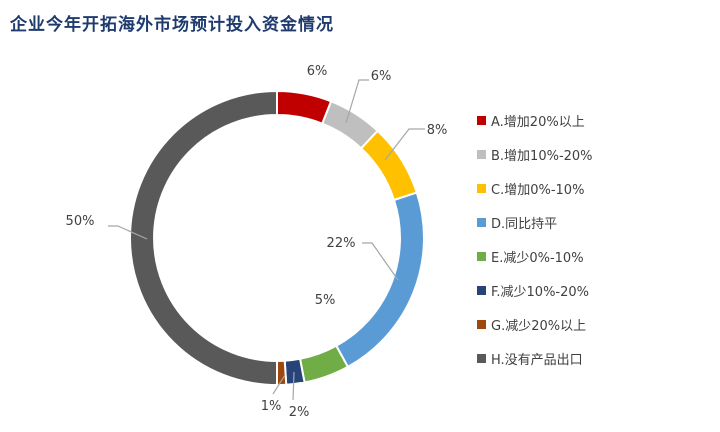 The image size is (720, 432). I want to click on donut-slice-d, so click(379, 280).